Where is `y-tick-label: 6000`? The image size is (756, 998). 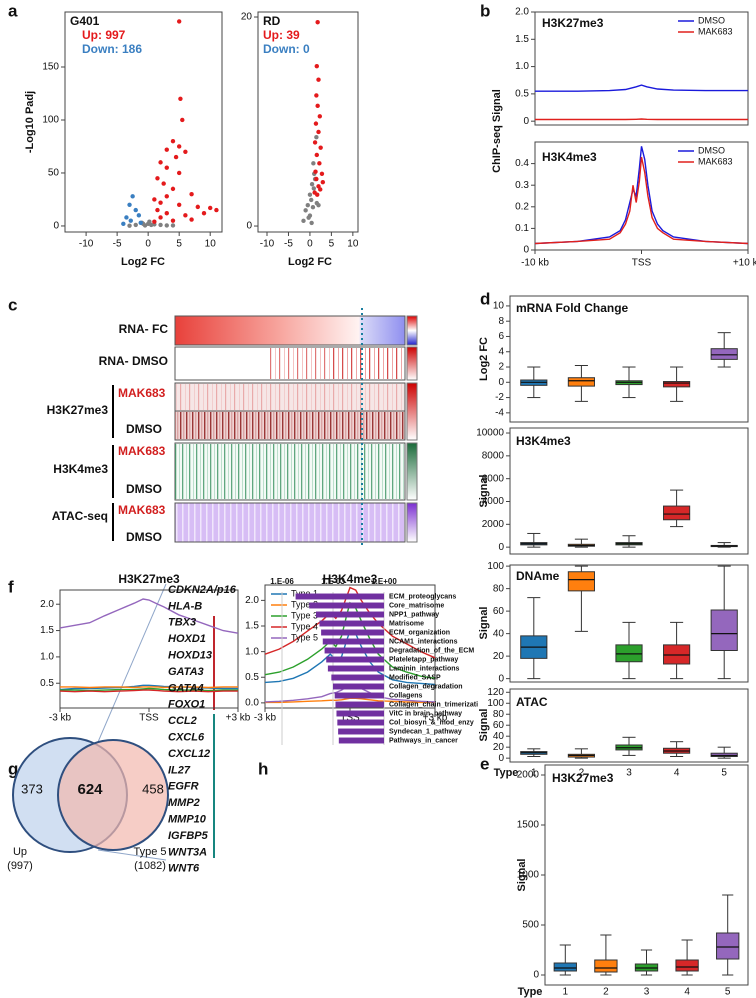
y-tick-label: 6000 is located at coordinates (493, 478).